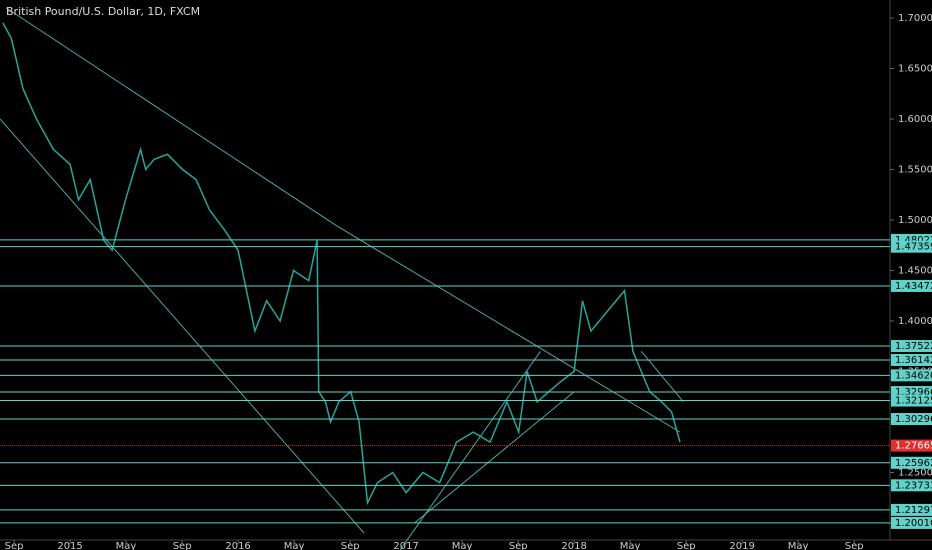 The height and width of the screenshot is (550, 932). What do you see at coordinates (69, 545) in the screenshot?
I see `x-tick-label: 2015` at bounding box center [69, 545].